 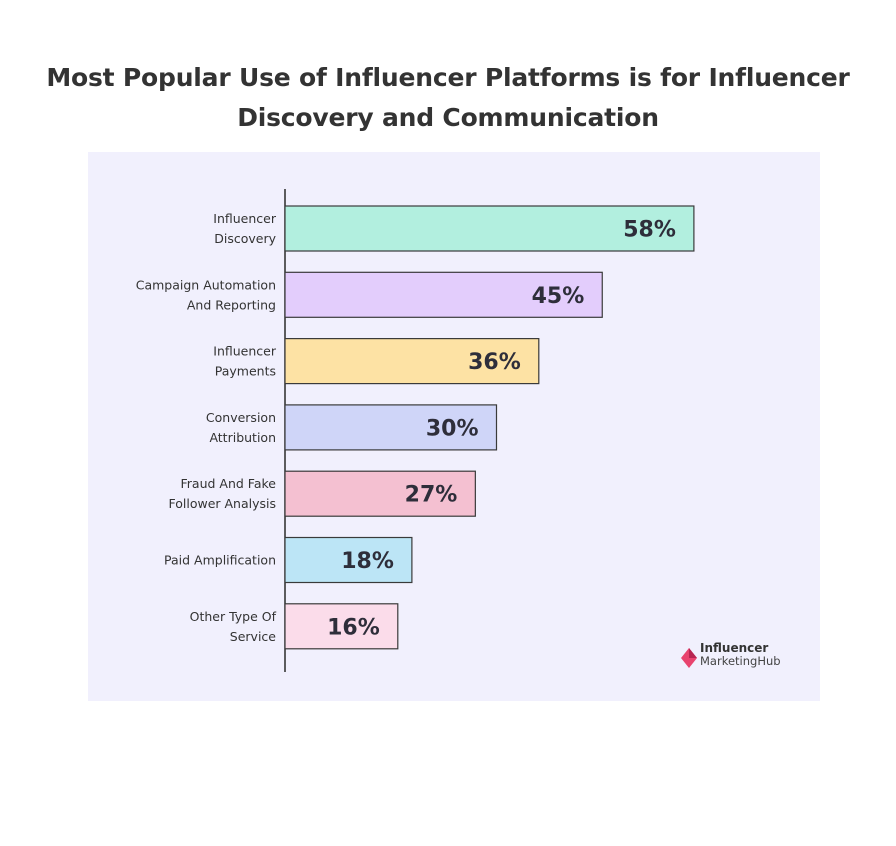 I want to click on bar-value-label-1: 45%, so click(x=558, y=296).